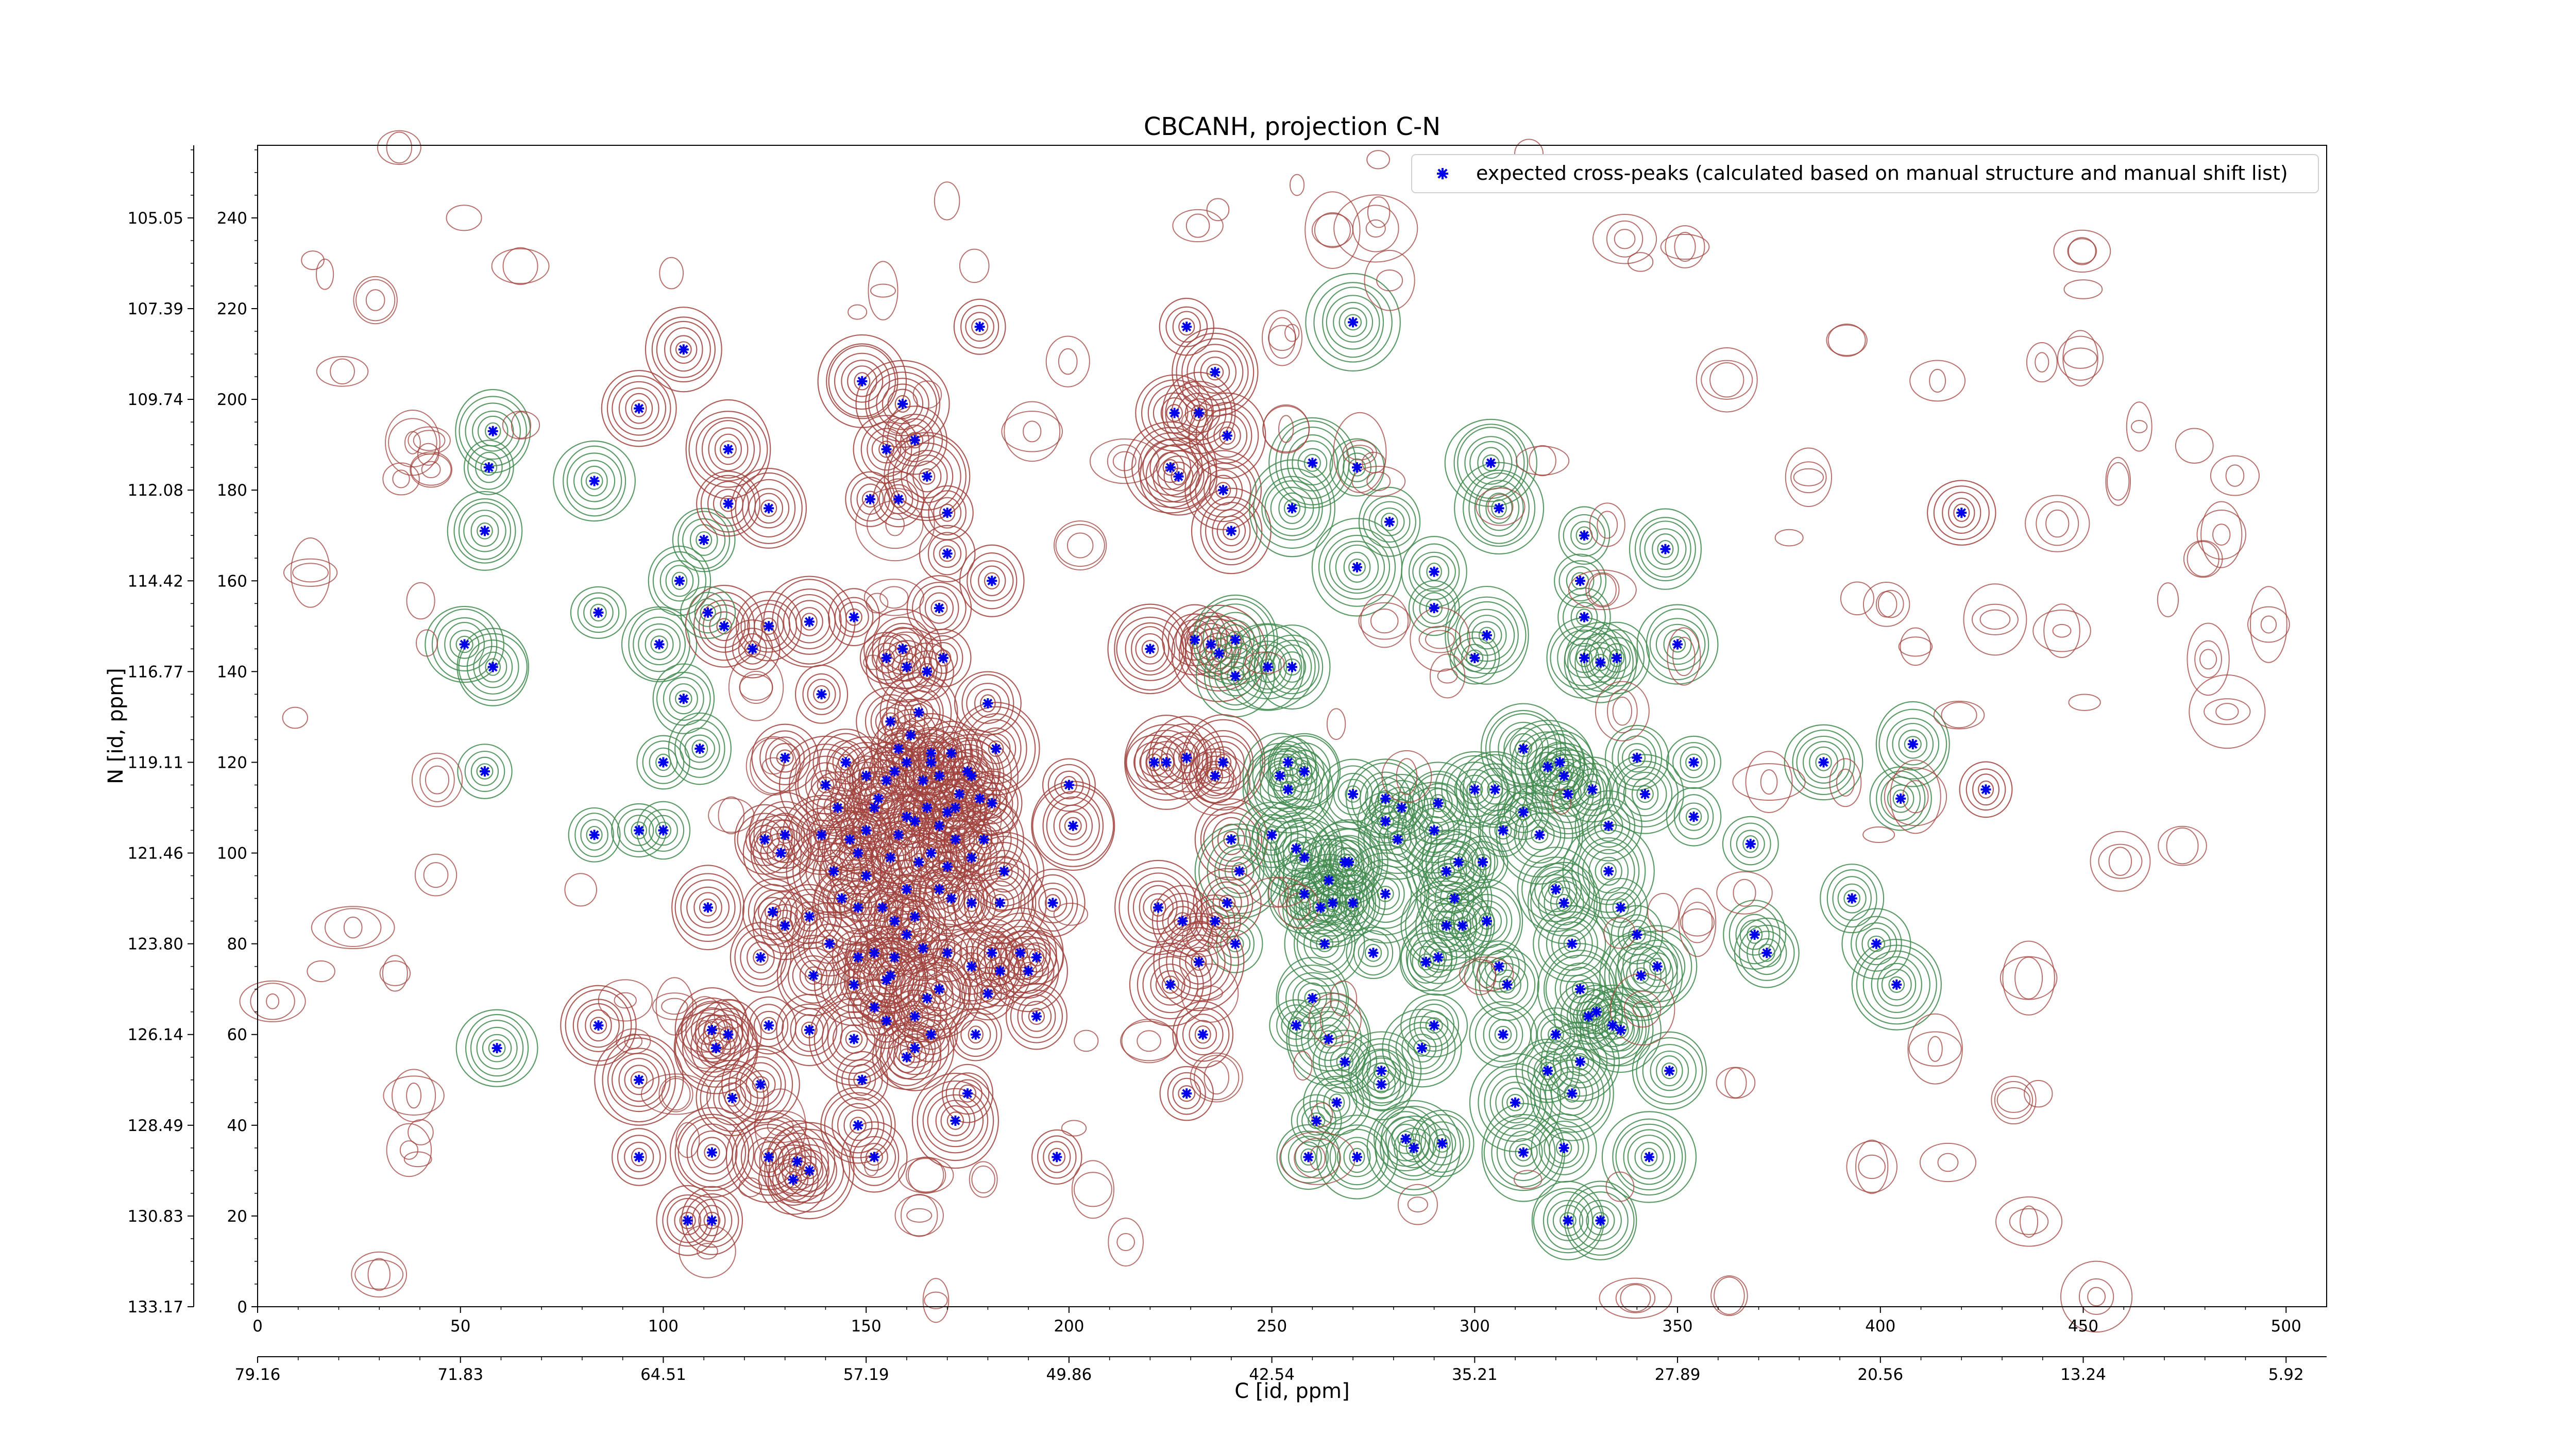 The height and width of the screenshot is (1451, 2576). I want to click on x-tick-label: 400, so click(1880, 1326).